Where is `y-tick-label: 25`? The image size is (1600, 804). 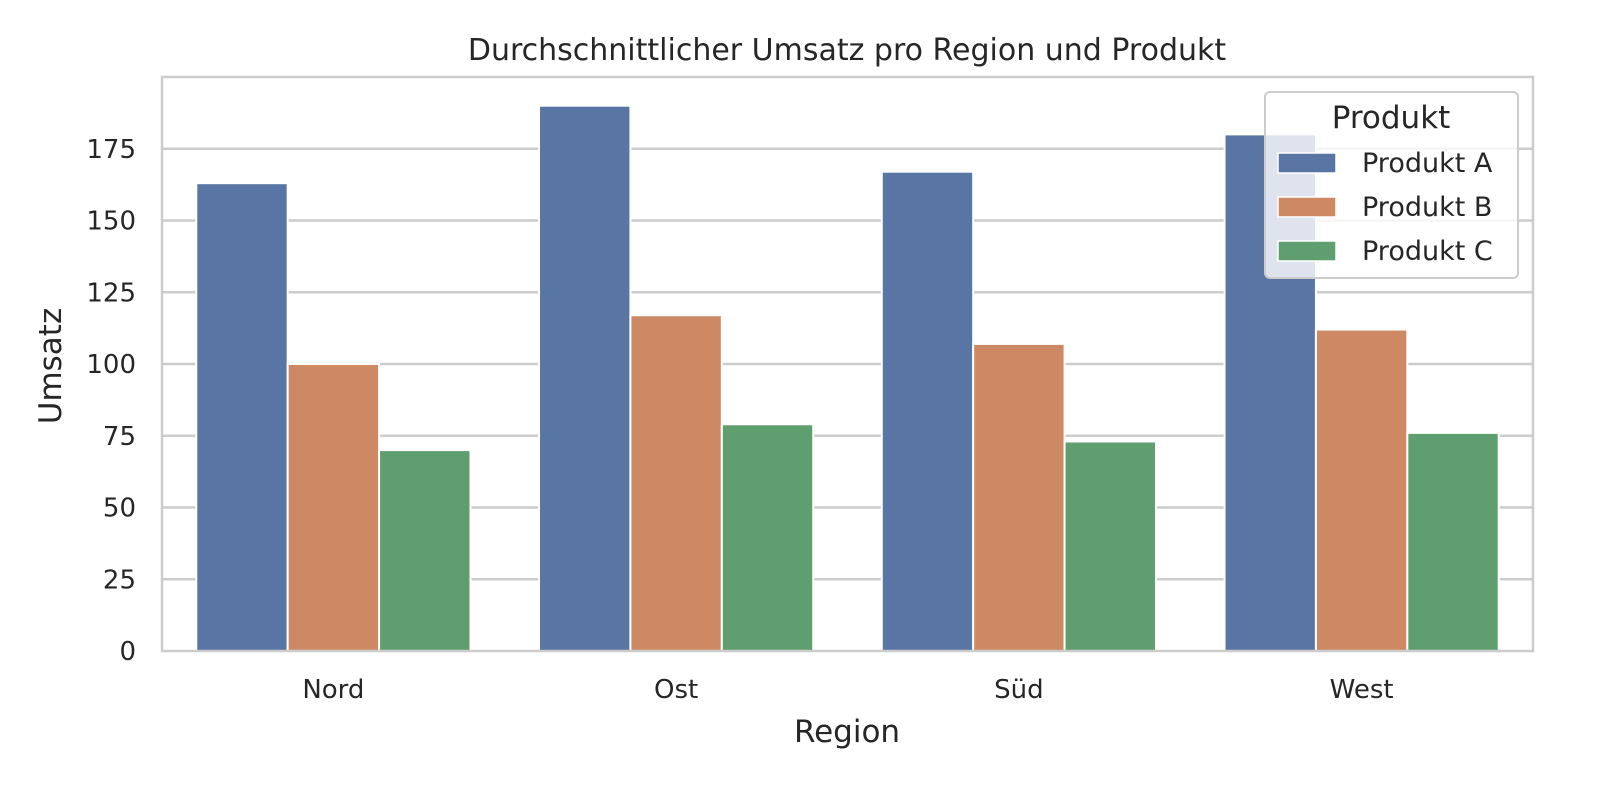 y-tick-label: 25 is located at coordinates (119, 580).